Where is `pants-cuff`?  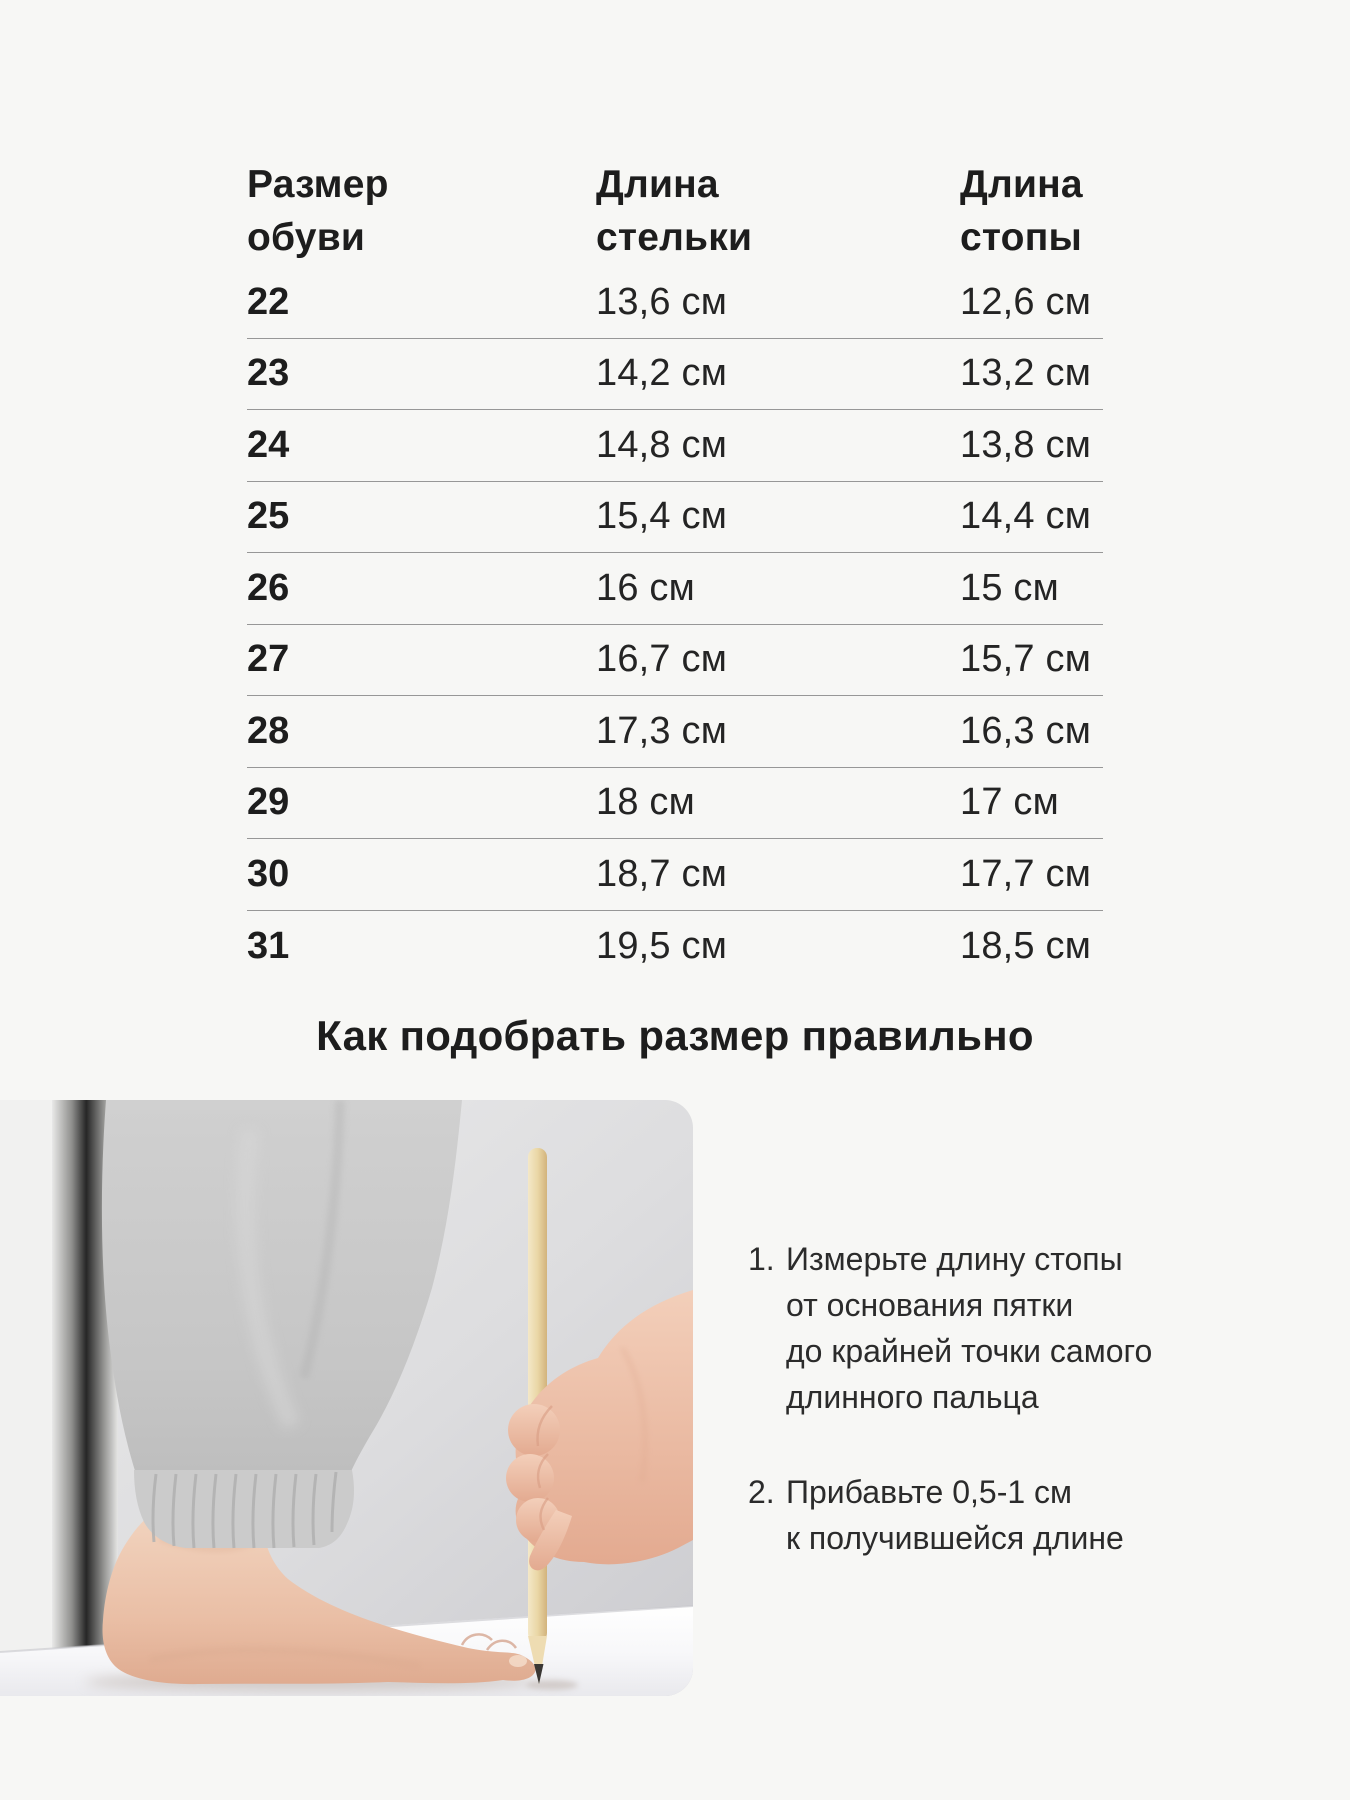
pants-cuff is located at coordinates (244, 1509).